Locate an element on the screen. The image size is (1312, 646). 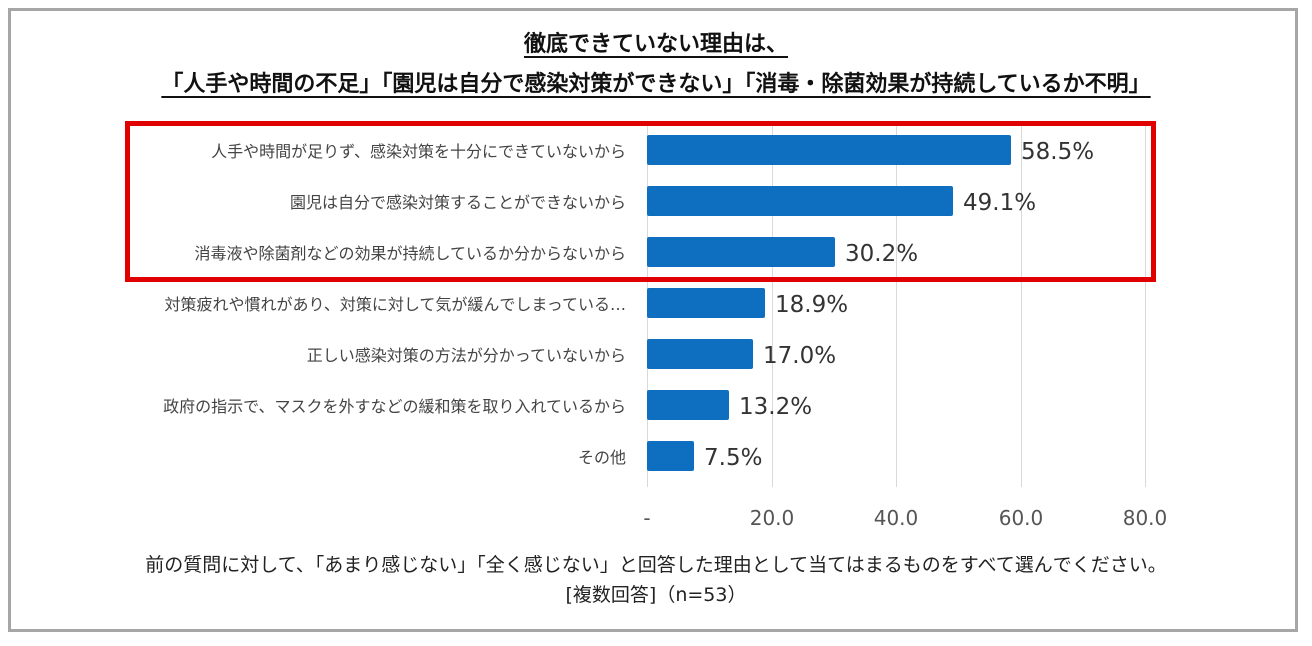
data-label: 17.0% is located at coordinates (800, 356).